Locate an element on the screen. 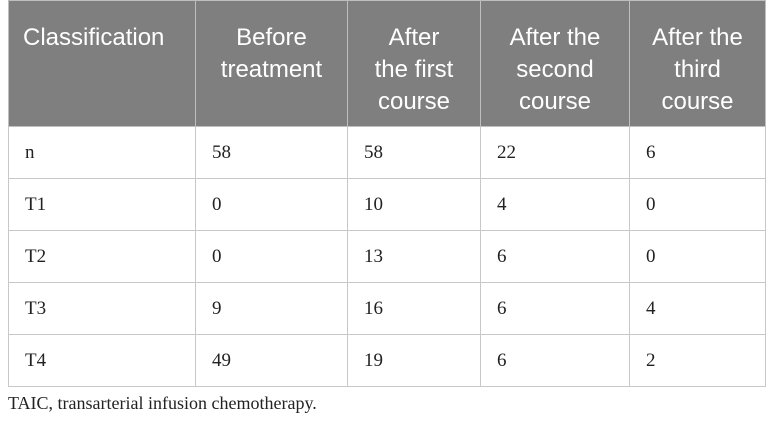 The image size is (772, 426). header-cell: Classification is located at coordinates (102, 63).